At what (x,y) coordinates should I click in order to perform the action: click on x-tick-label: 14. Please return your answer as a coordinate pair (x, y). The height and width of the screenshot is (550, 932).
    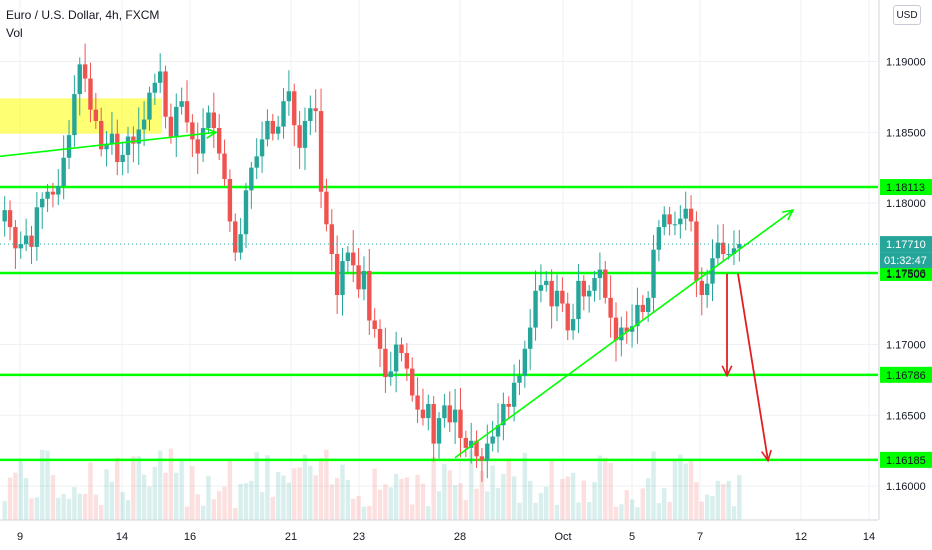
    Looking at the image, I should click on (869, 537).